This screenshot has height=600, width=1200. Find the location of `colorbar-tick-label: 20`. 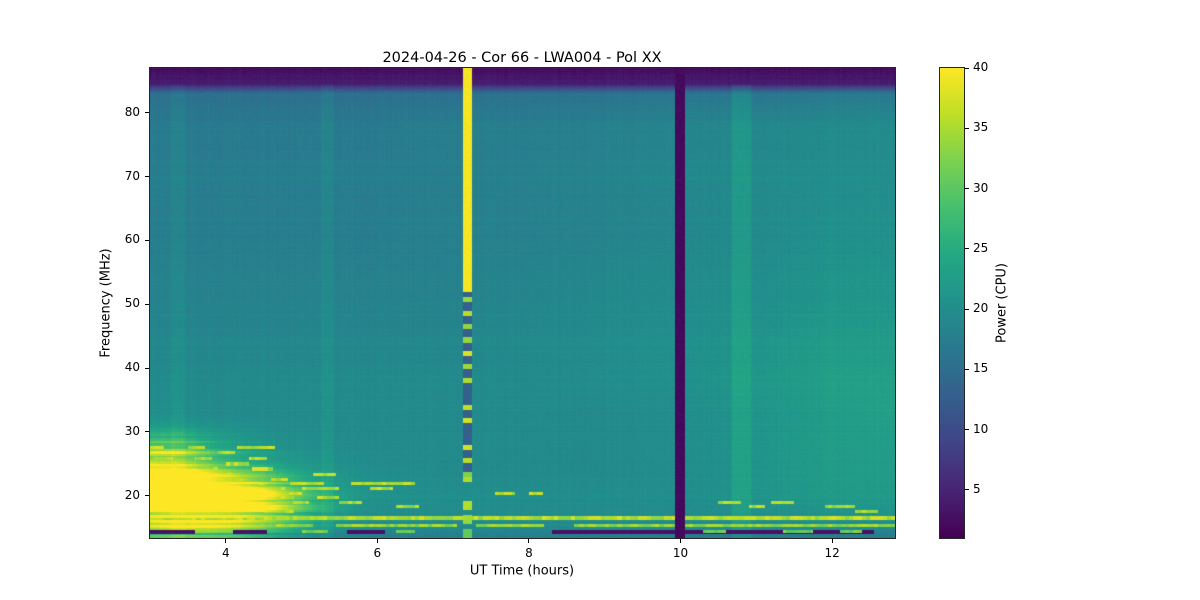

colorbar-tick-label: 20 is located at coordinates (981, 308).